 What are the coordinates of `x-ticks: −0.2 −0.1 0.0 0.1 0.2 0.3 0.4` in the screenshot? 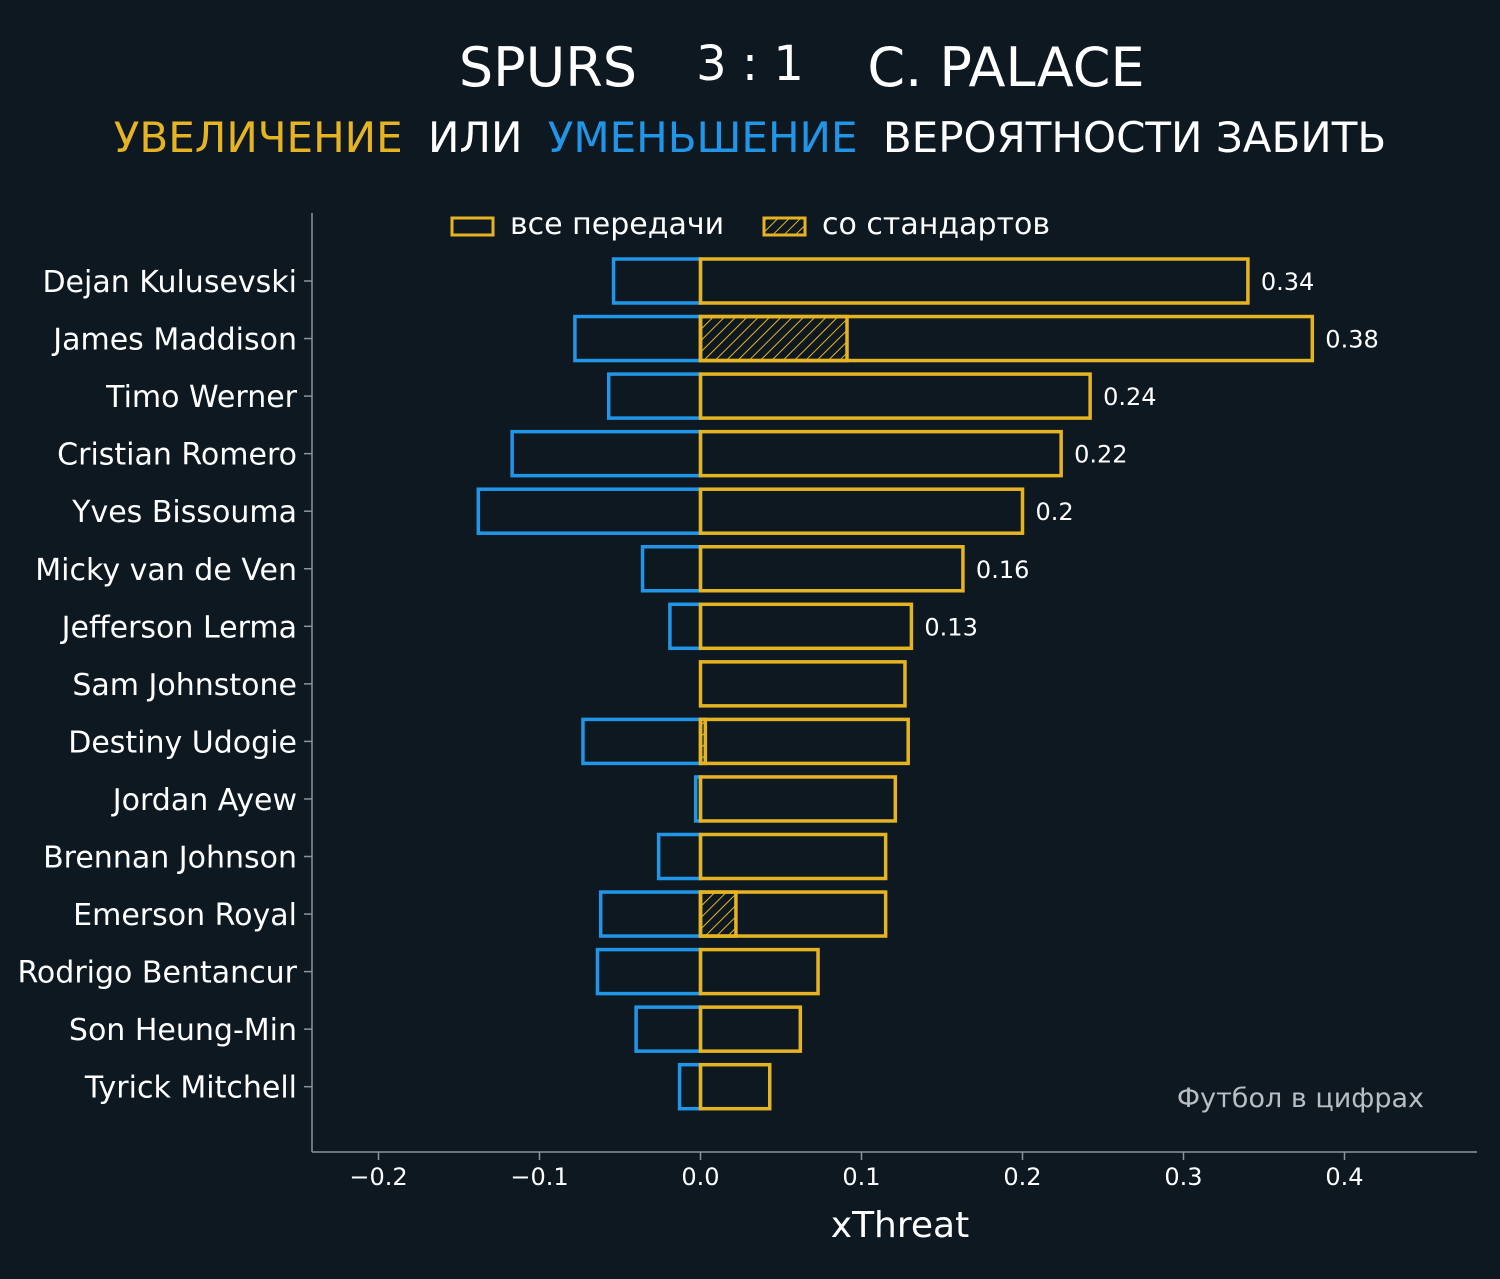 It's located at (856, 1171).